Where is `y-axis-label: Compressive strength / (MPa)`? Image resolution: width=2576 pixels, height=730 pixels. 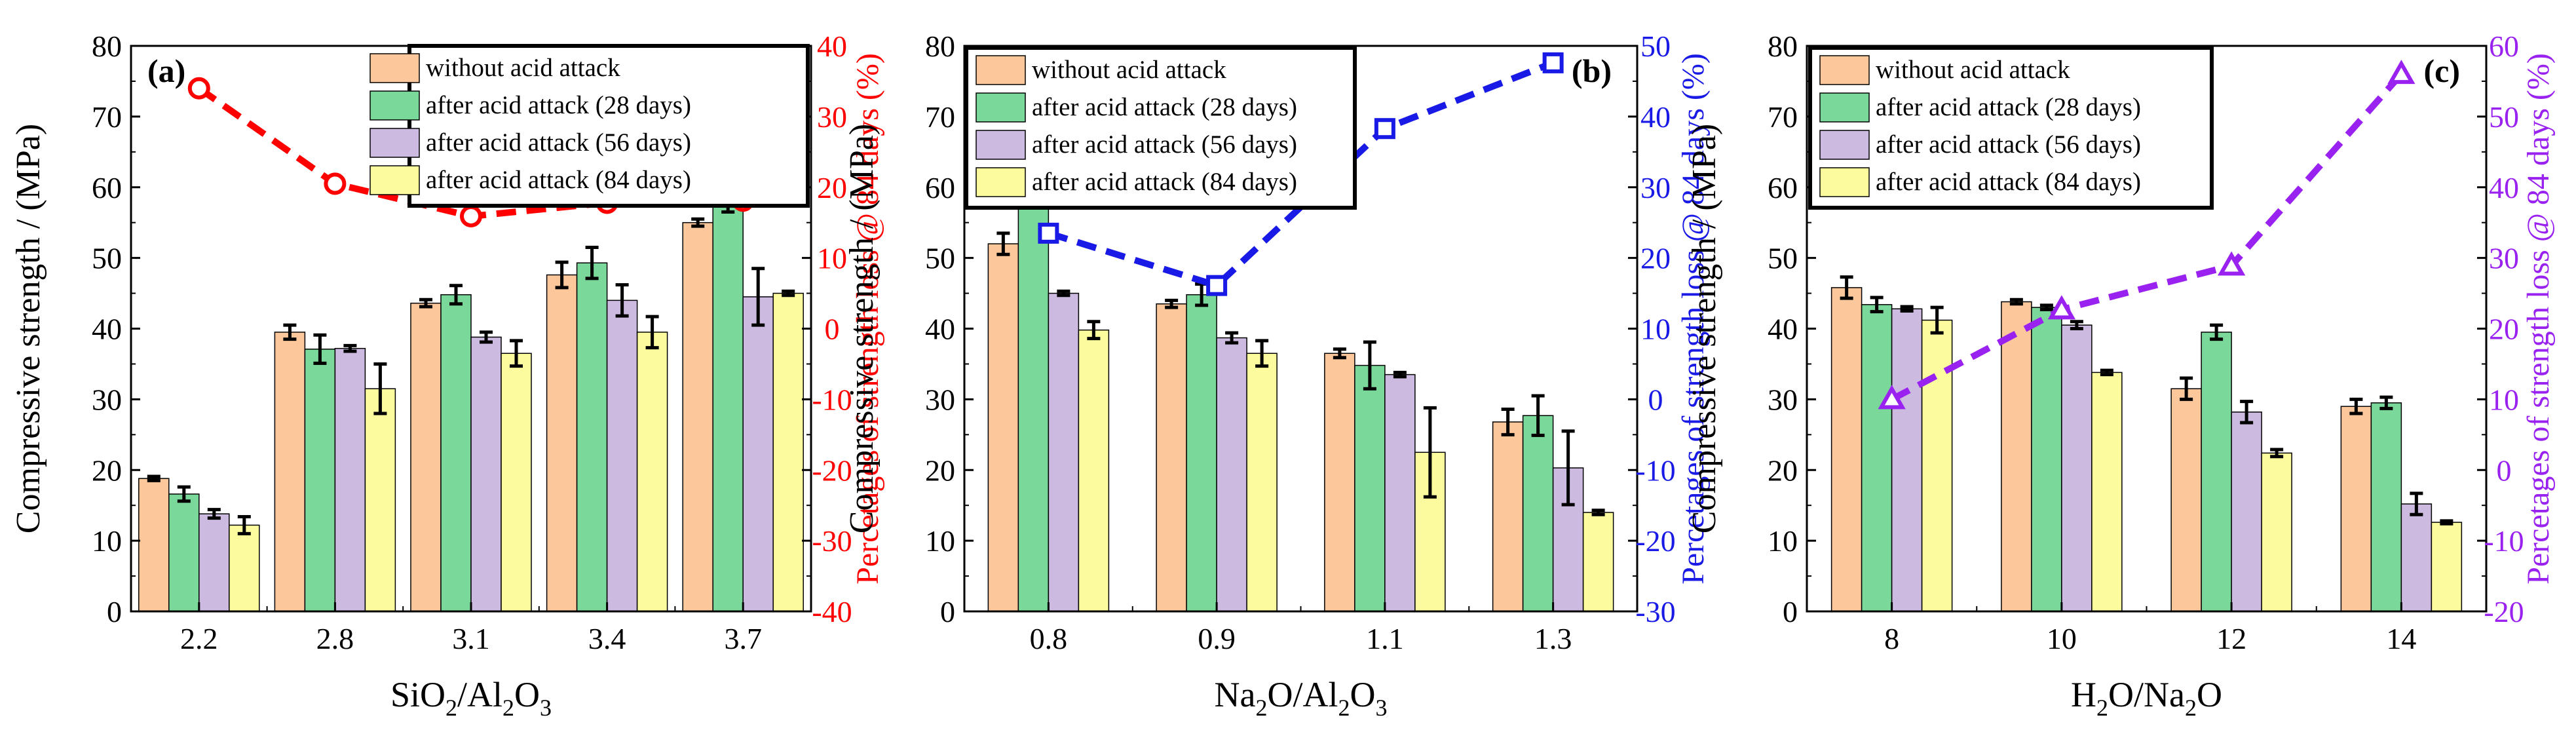
y-axis-label: Compressive strength / (MPa) is located at coordinates (28, 328).